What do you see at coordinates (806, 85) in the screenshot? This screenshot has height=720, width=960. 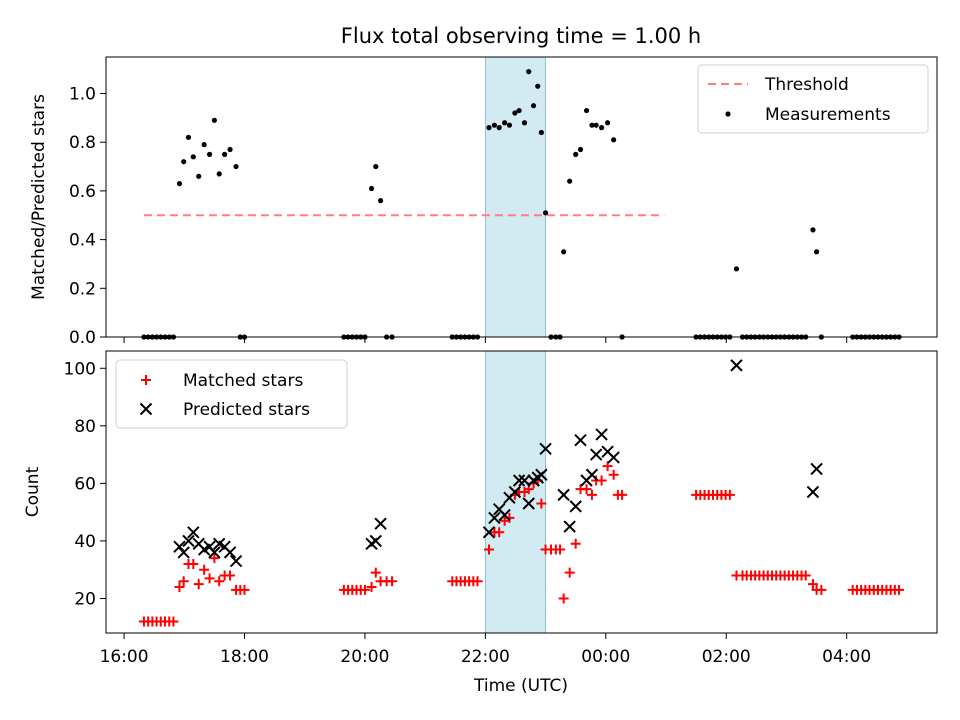 I see `legend-threshold-label: Threshold` at bounding box center [806, 85].